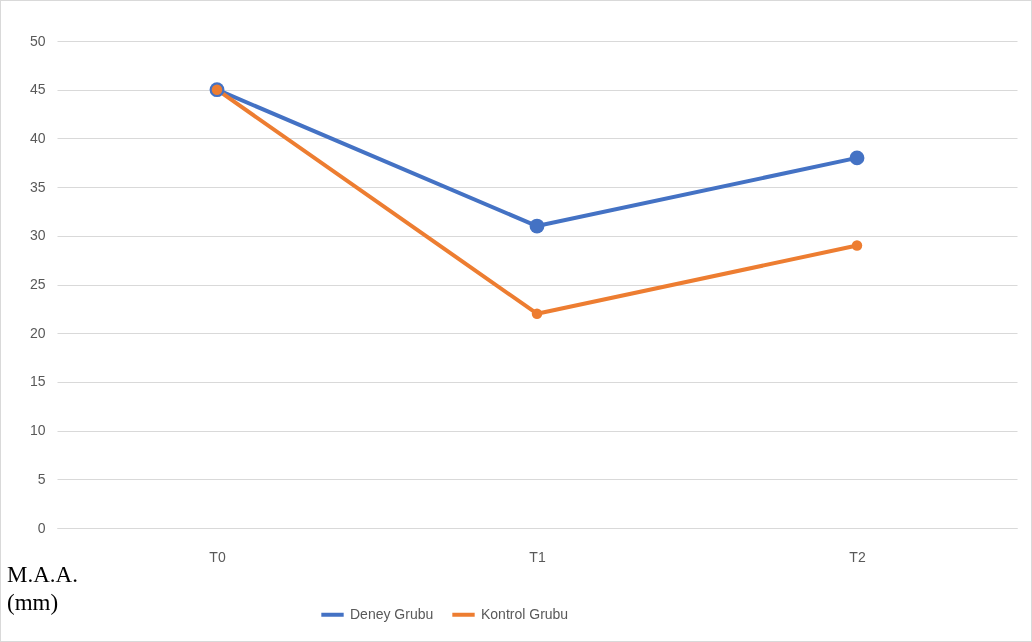  Describe the element at coordinates (525, 613) in the screenshot. I see `legend-label: Kontrol Grubu` at that location.